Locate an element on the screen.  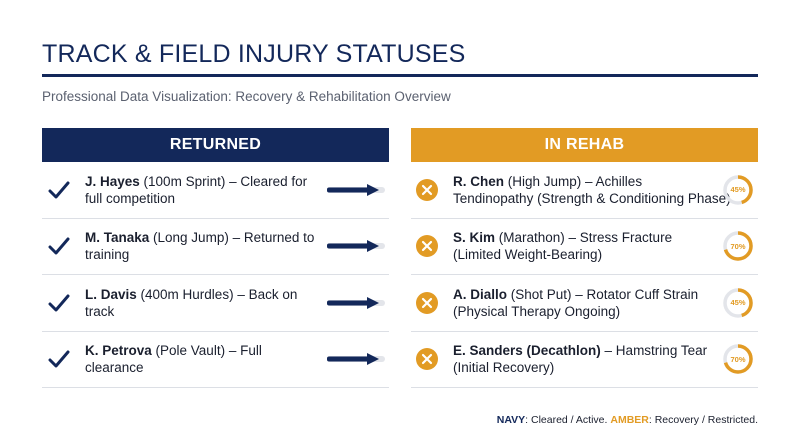
athlete-detail: (High Jump) – Achilles is located at coordinates (573, 181).